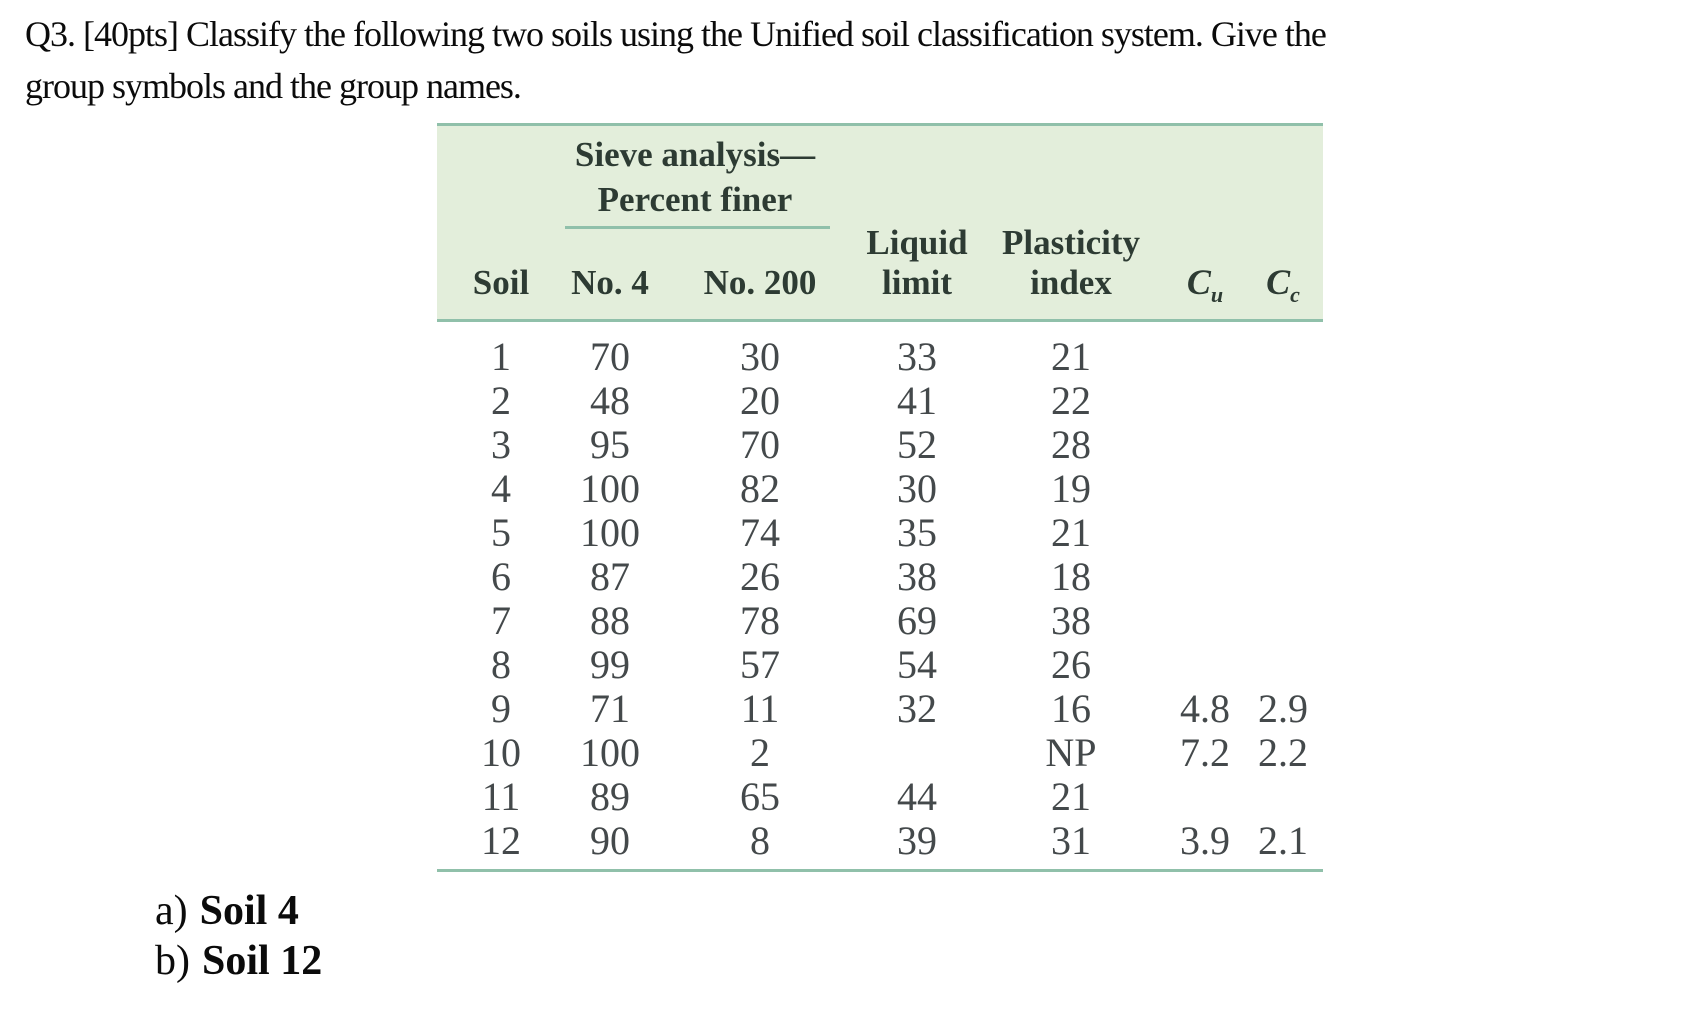 This screenshot has height=1030, width=1688. What do you see at coordinates (917, 242) in the screenshot?
I see `liquid-limit-line-1: Liquid` at bounding box center [917, 242].